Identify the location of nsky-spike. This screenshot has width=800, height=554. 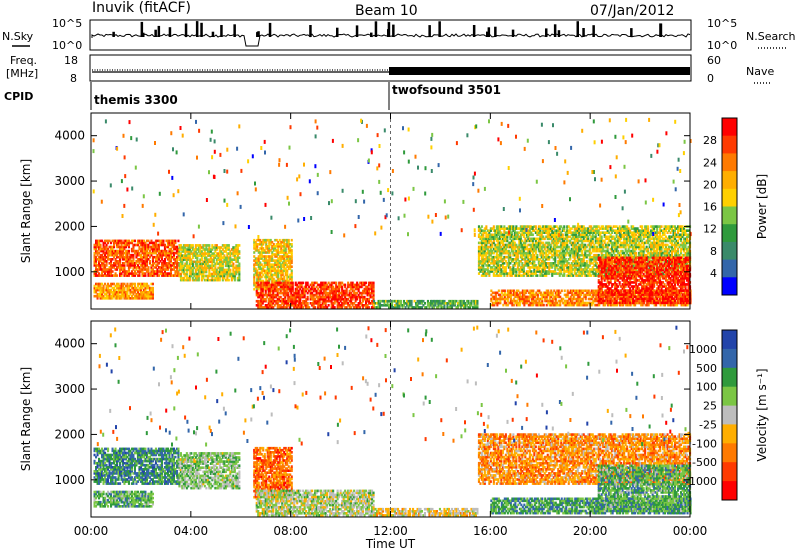
(234, 30).